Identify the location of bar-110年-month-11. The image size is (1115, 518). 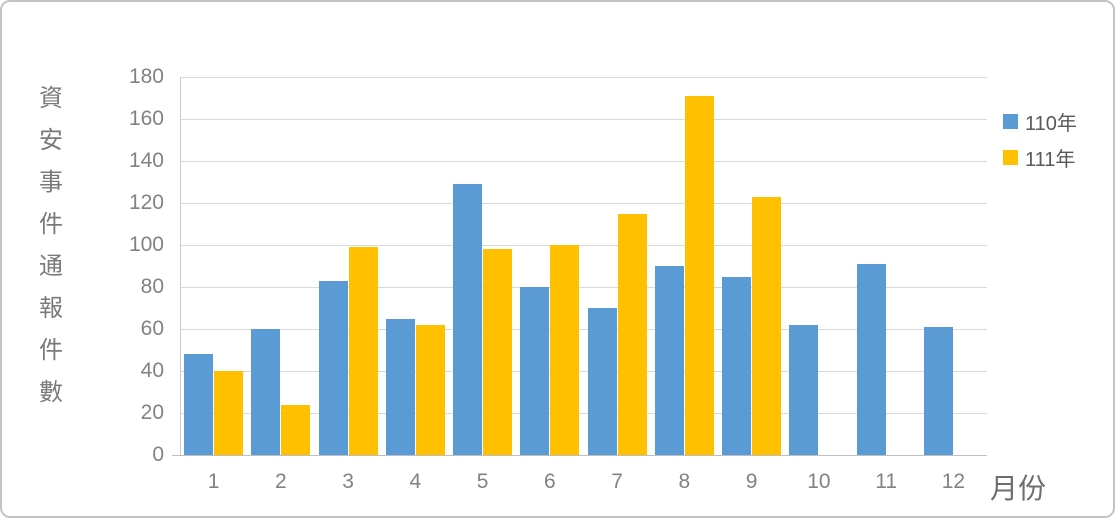
(871, 359).